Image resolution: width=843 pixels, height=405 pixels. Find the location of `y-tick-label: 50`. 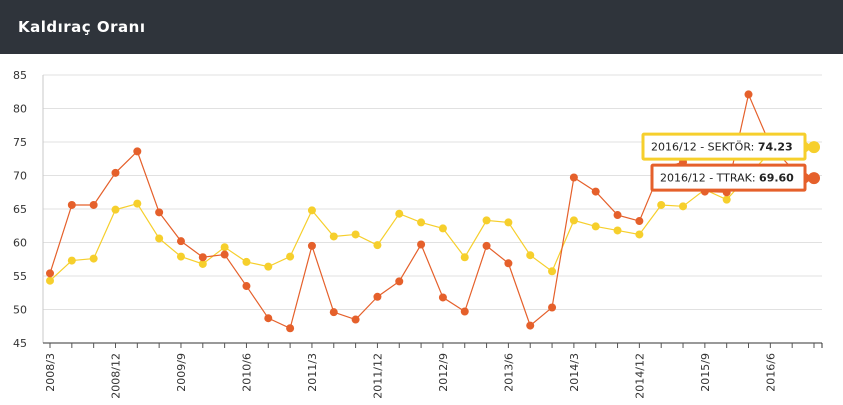

y-tick-label: 50 is located at coordinates (20, 310).